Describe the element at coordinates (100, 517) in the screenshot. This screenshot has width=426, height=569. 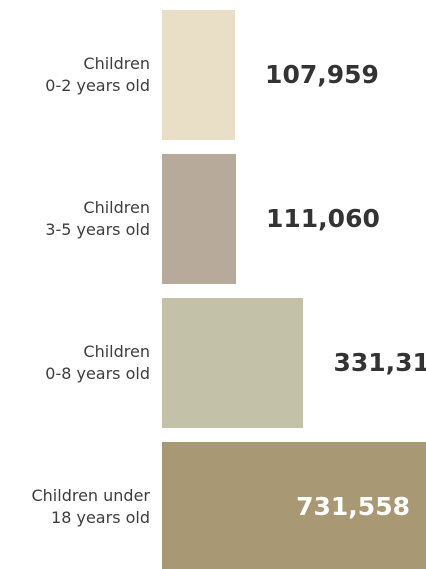
I see `category-label-line: 18 years old` at that location.